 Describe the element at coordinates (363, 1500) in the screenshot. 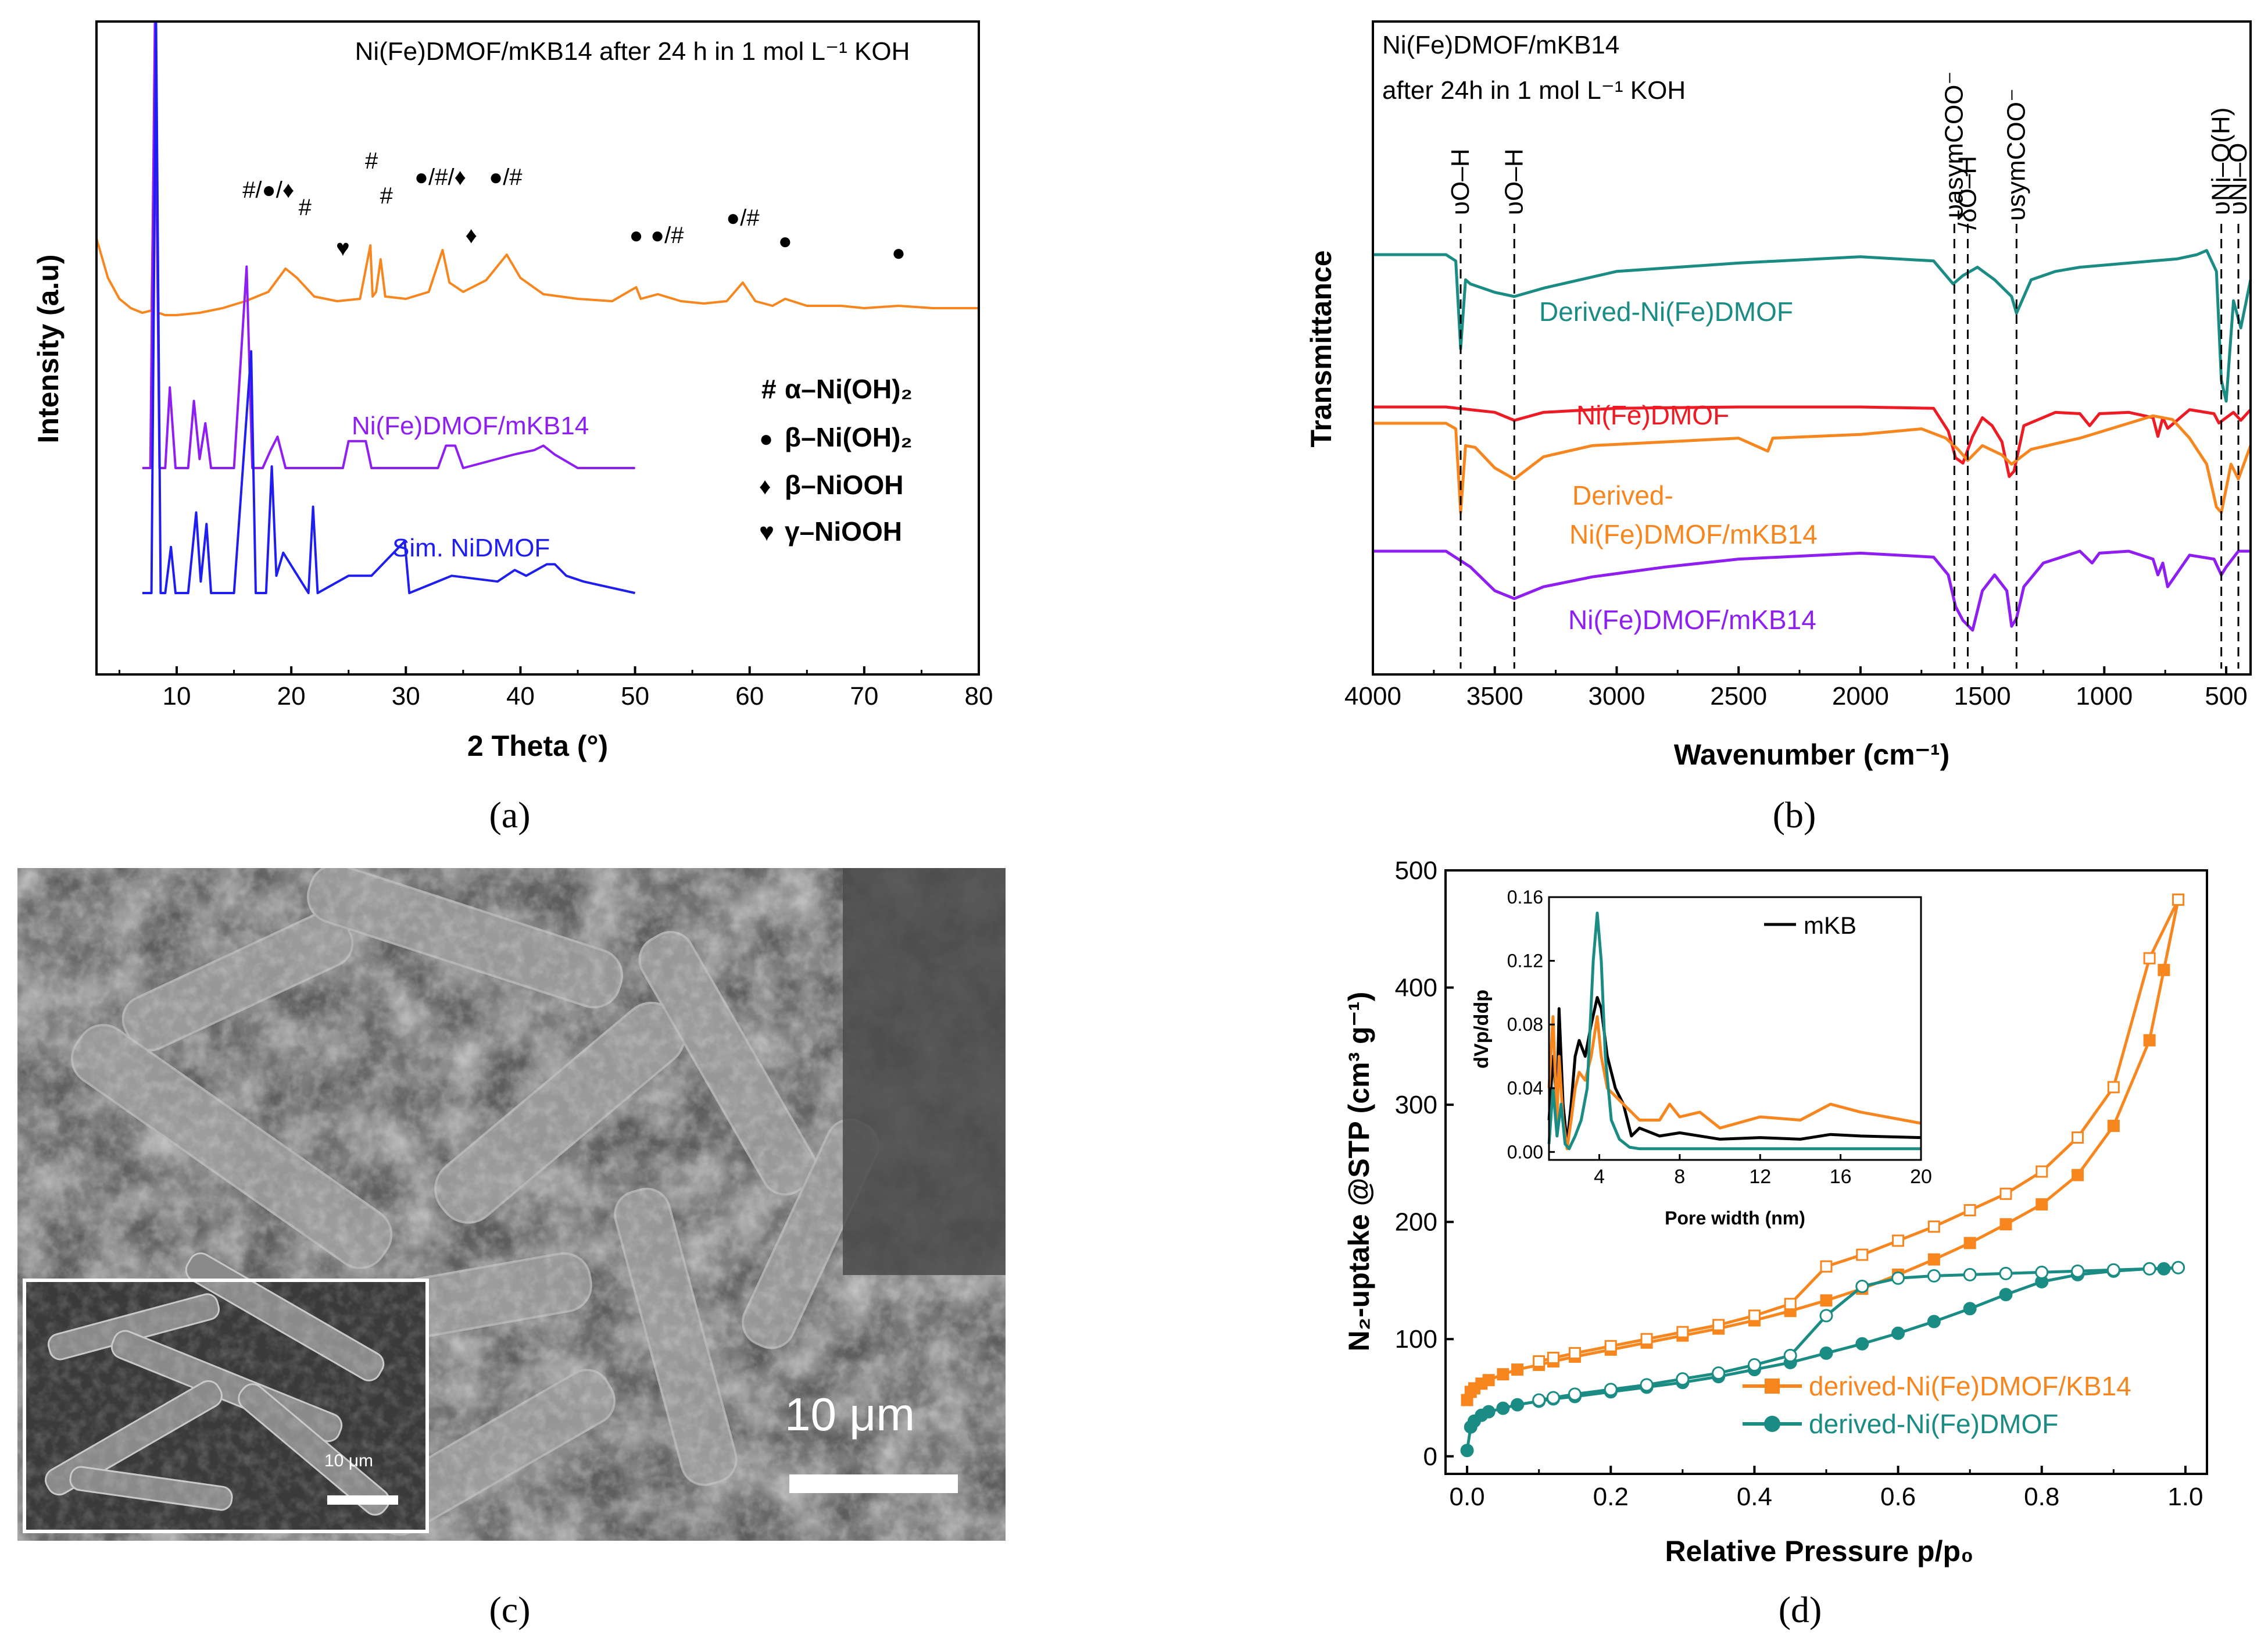

I see `sem-inset-scale-bar` at that location.